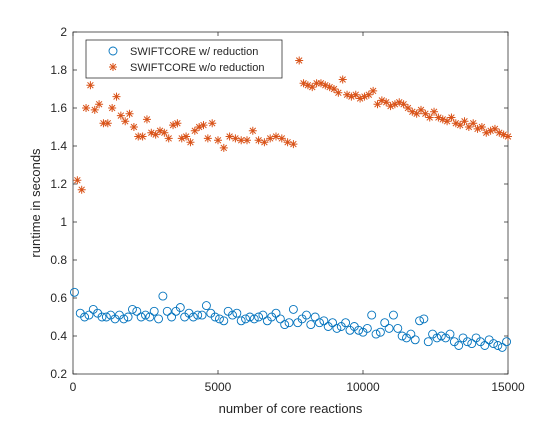 The image size is (560, 425). I want to click on x-axis-label: number of core reactions, so click(291, 408).